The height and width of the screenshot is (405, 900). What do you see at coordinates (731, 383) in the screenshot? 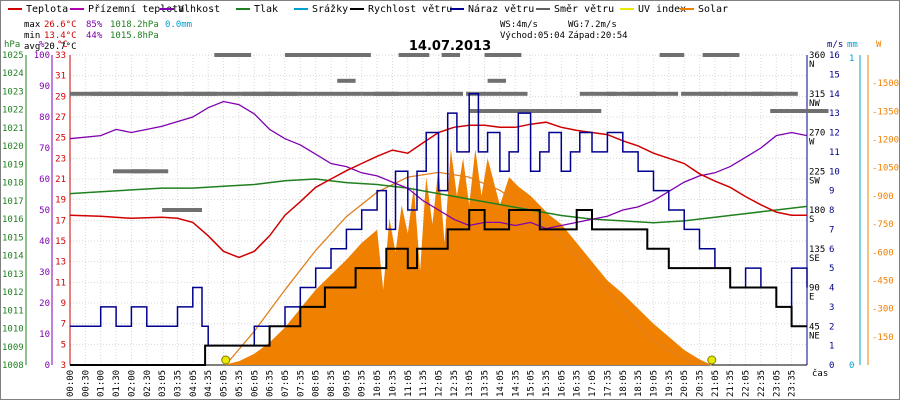
I see `x-tick-label: 21:35` at bounding box center [731, 383].